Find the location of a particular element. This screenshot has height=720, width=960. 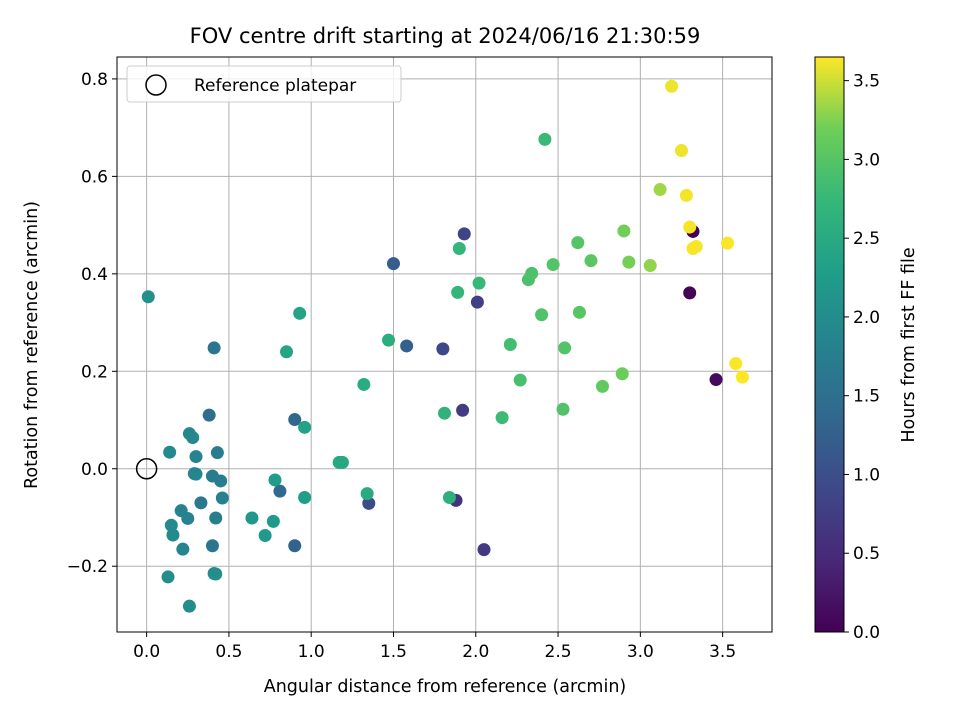

y-axis-label: Rotation from reference (arcmin) is located at coordinates (32, 345).